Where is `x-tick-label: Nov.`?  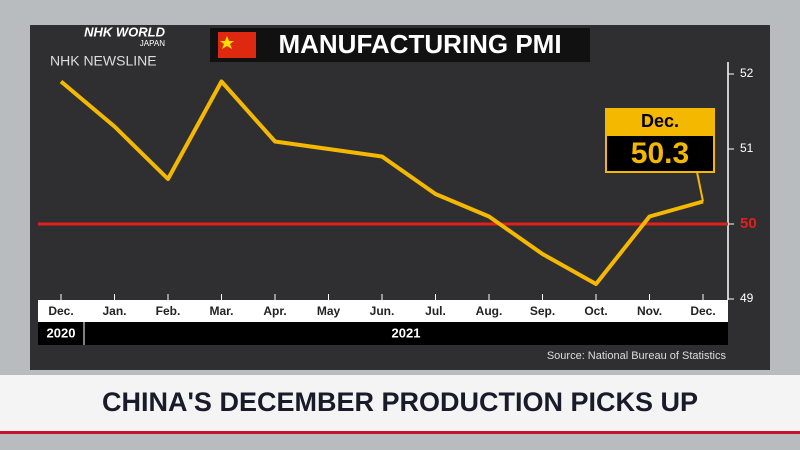 x-tick-label: Nov. is located at coordinates (649, 311).